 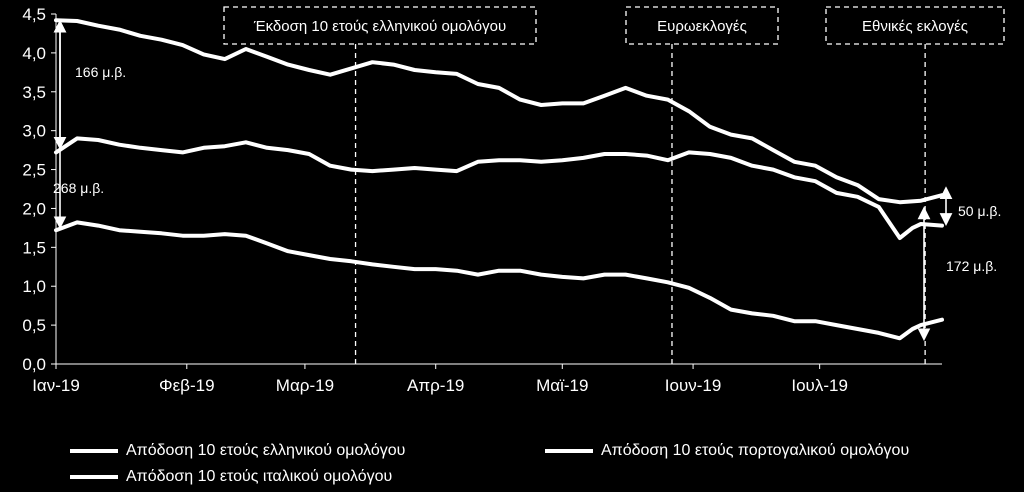 I want to click on y-tick-label: 1,0, so click(x=34, y=286).